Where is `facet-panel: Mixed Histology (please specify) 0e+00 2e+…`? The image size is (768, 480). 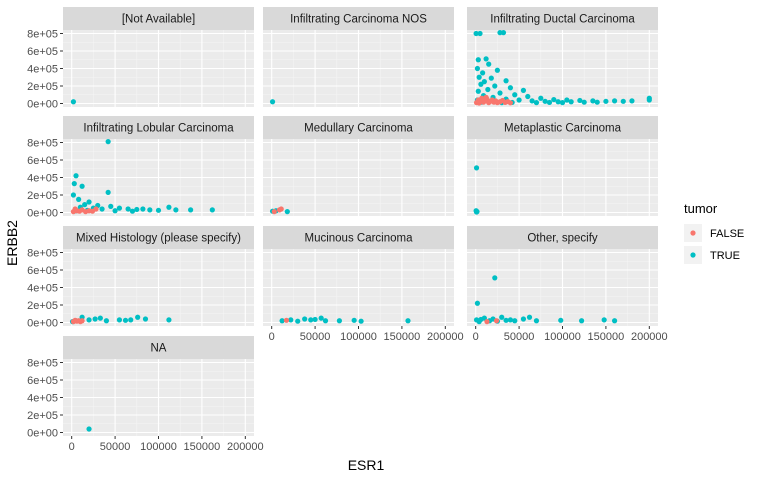 facet-panel: Mixed Histology (please specify) 0e+00 2e+… is located at coordinates (140, 278).